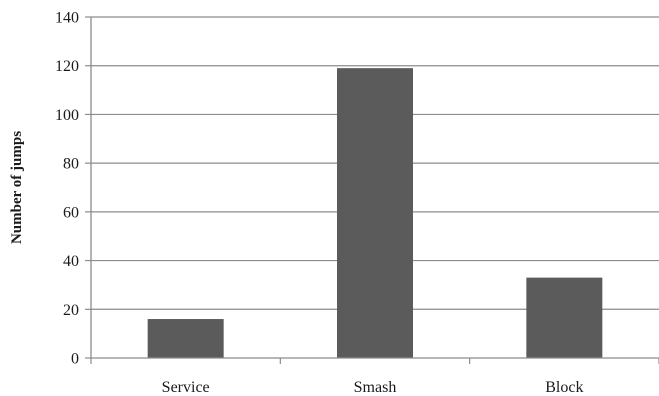 This screenshot has width=659, height=396. Describe the element at coordinates (564, 387) in the screenshot. I see `x-tick-label-block: Block` at that location.